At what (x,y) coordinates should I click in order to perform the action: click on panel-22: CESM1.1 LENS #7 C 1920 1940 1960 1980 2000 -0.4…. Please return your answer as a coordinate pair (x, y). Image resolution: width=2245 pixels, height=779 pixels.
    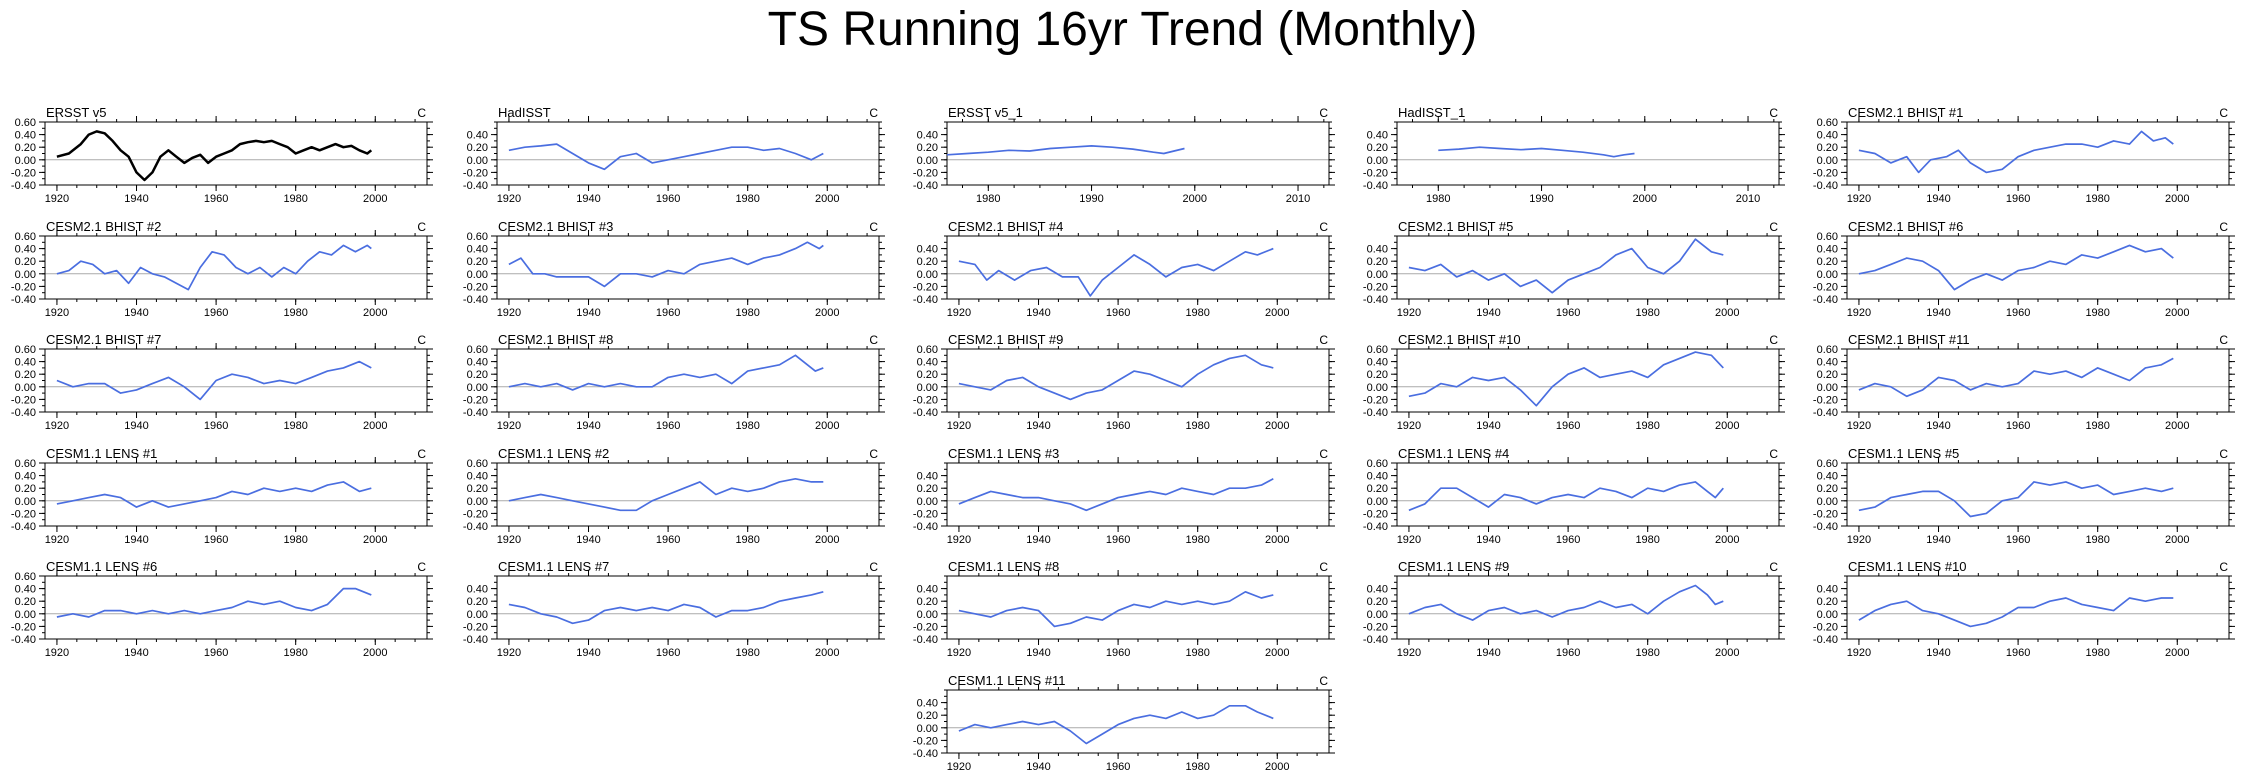
    Looking at the image, I should click on (674, 609).